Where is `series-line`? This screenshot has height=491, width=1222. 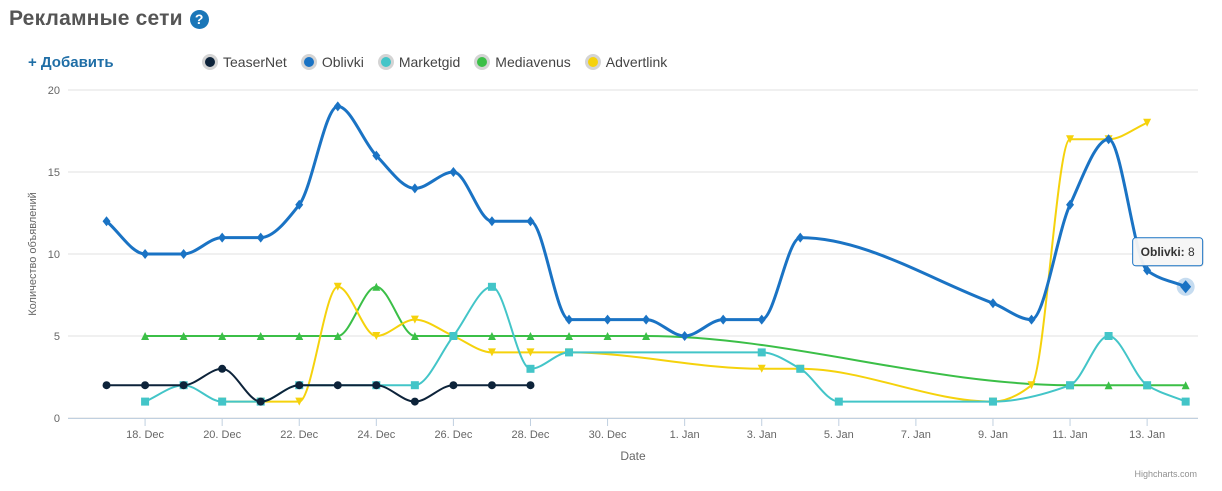
series-line is located at coordinates (318, 385).